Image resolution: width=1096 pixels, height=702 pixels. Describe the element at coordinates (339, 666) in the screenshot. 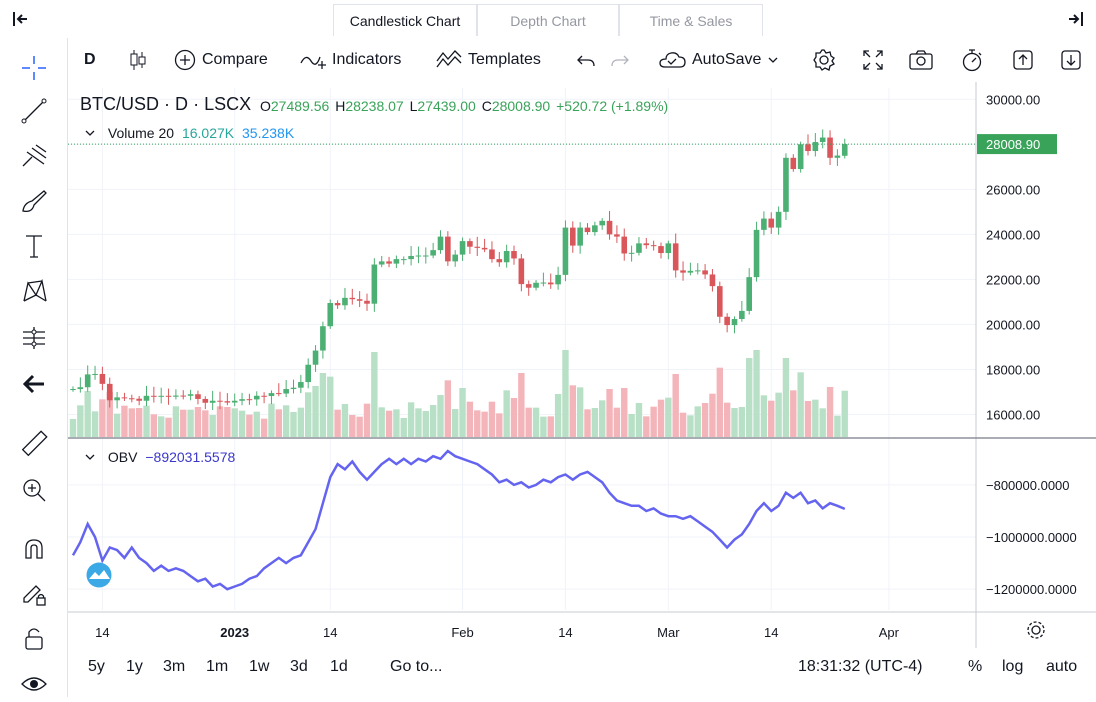

I see `range-1d: 1d` at that location.